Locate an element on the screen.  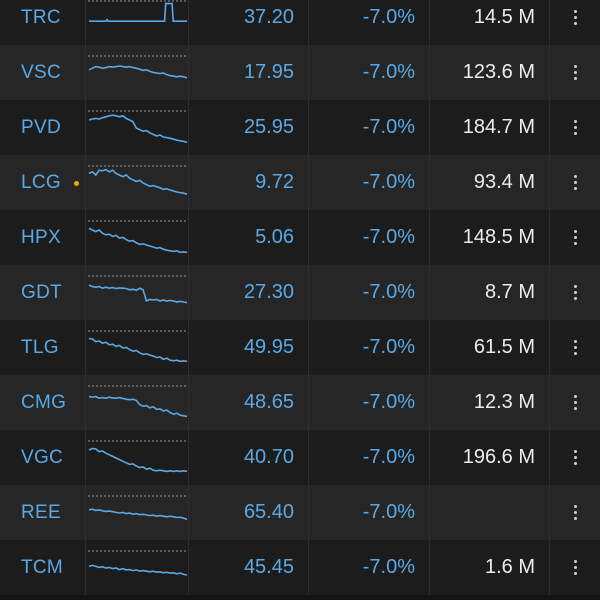
last-price: 37.20 is located at coordinates (268, 17).